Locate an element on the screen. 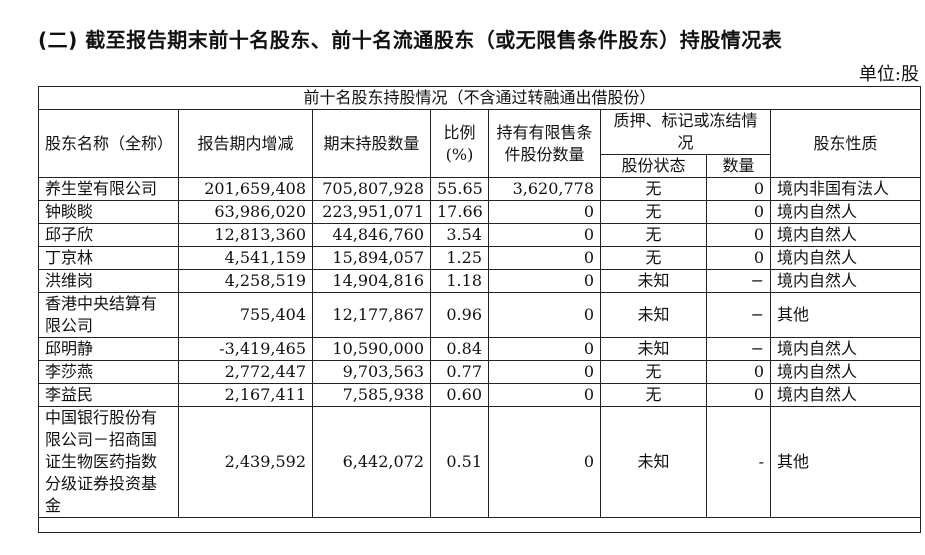 This screenshot has width=925, height=555. ratio-cell: 3.54 is located at coordinates (459, 235).